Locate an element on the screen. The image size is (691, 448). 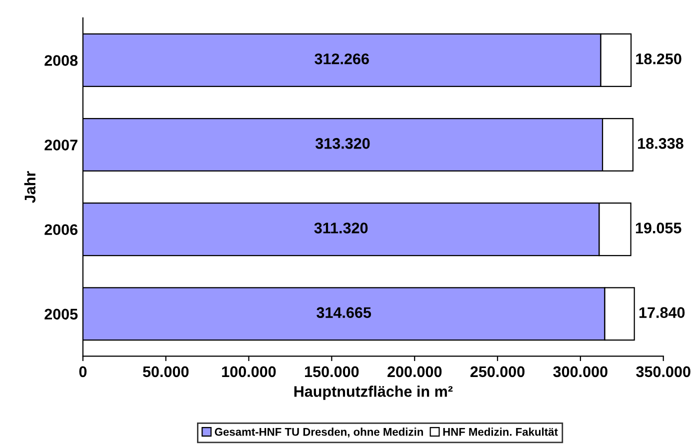
x-tick-label: 300.000 is located at coordinates (580, 372).